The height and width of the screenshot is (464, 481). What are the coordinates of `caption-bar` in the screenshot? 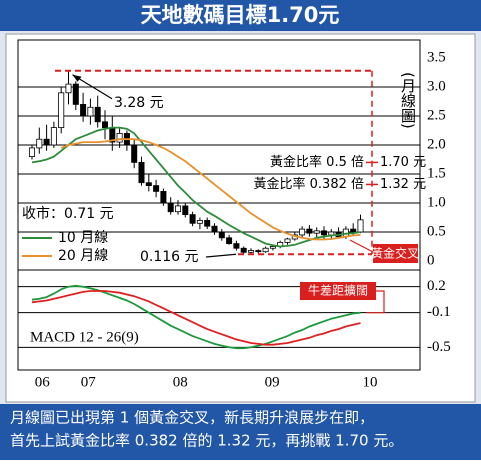 It's located at (240, 432).